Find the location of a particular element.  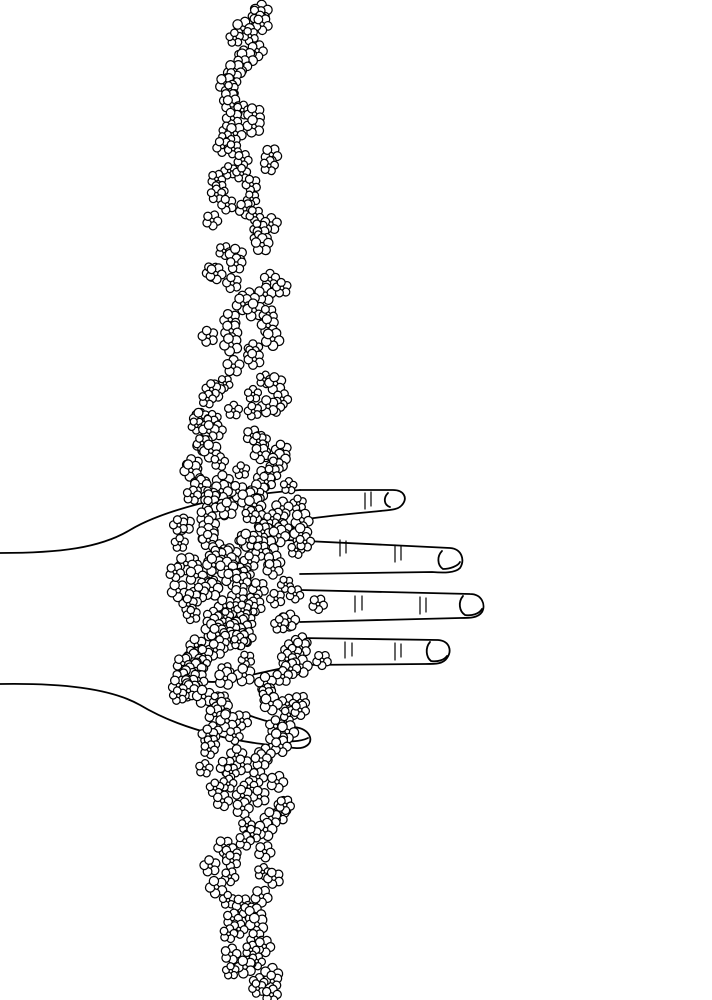

little-finger is located at coordinates (375, 651).